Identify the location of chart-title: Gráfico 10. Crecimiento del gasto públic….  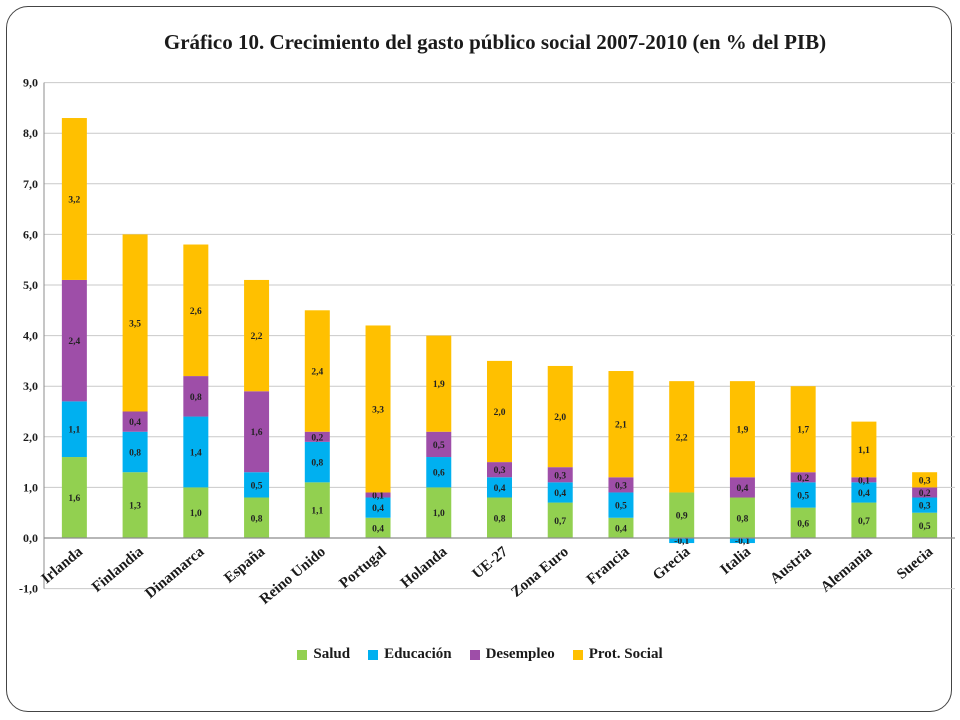
(495, 42).